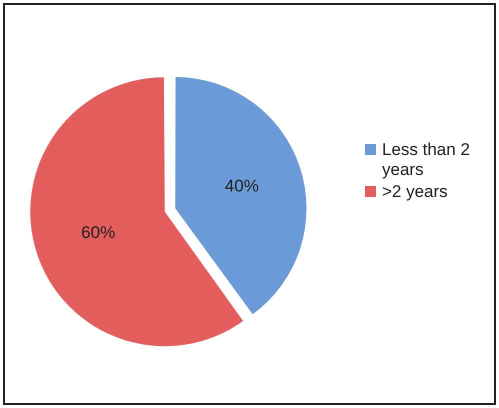 The image size is (499, 408). I want to click on data-label: 60%, so click(98, 232).